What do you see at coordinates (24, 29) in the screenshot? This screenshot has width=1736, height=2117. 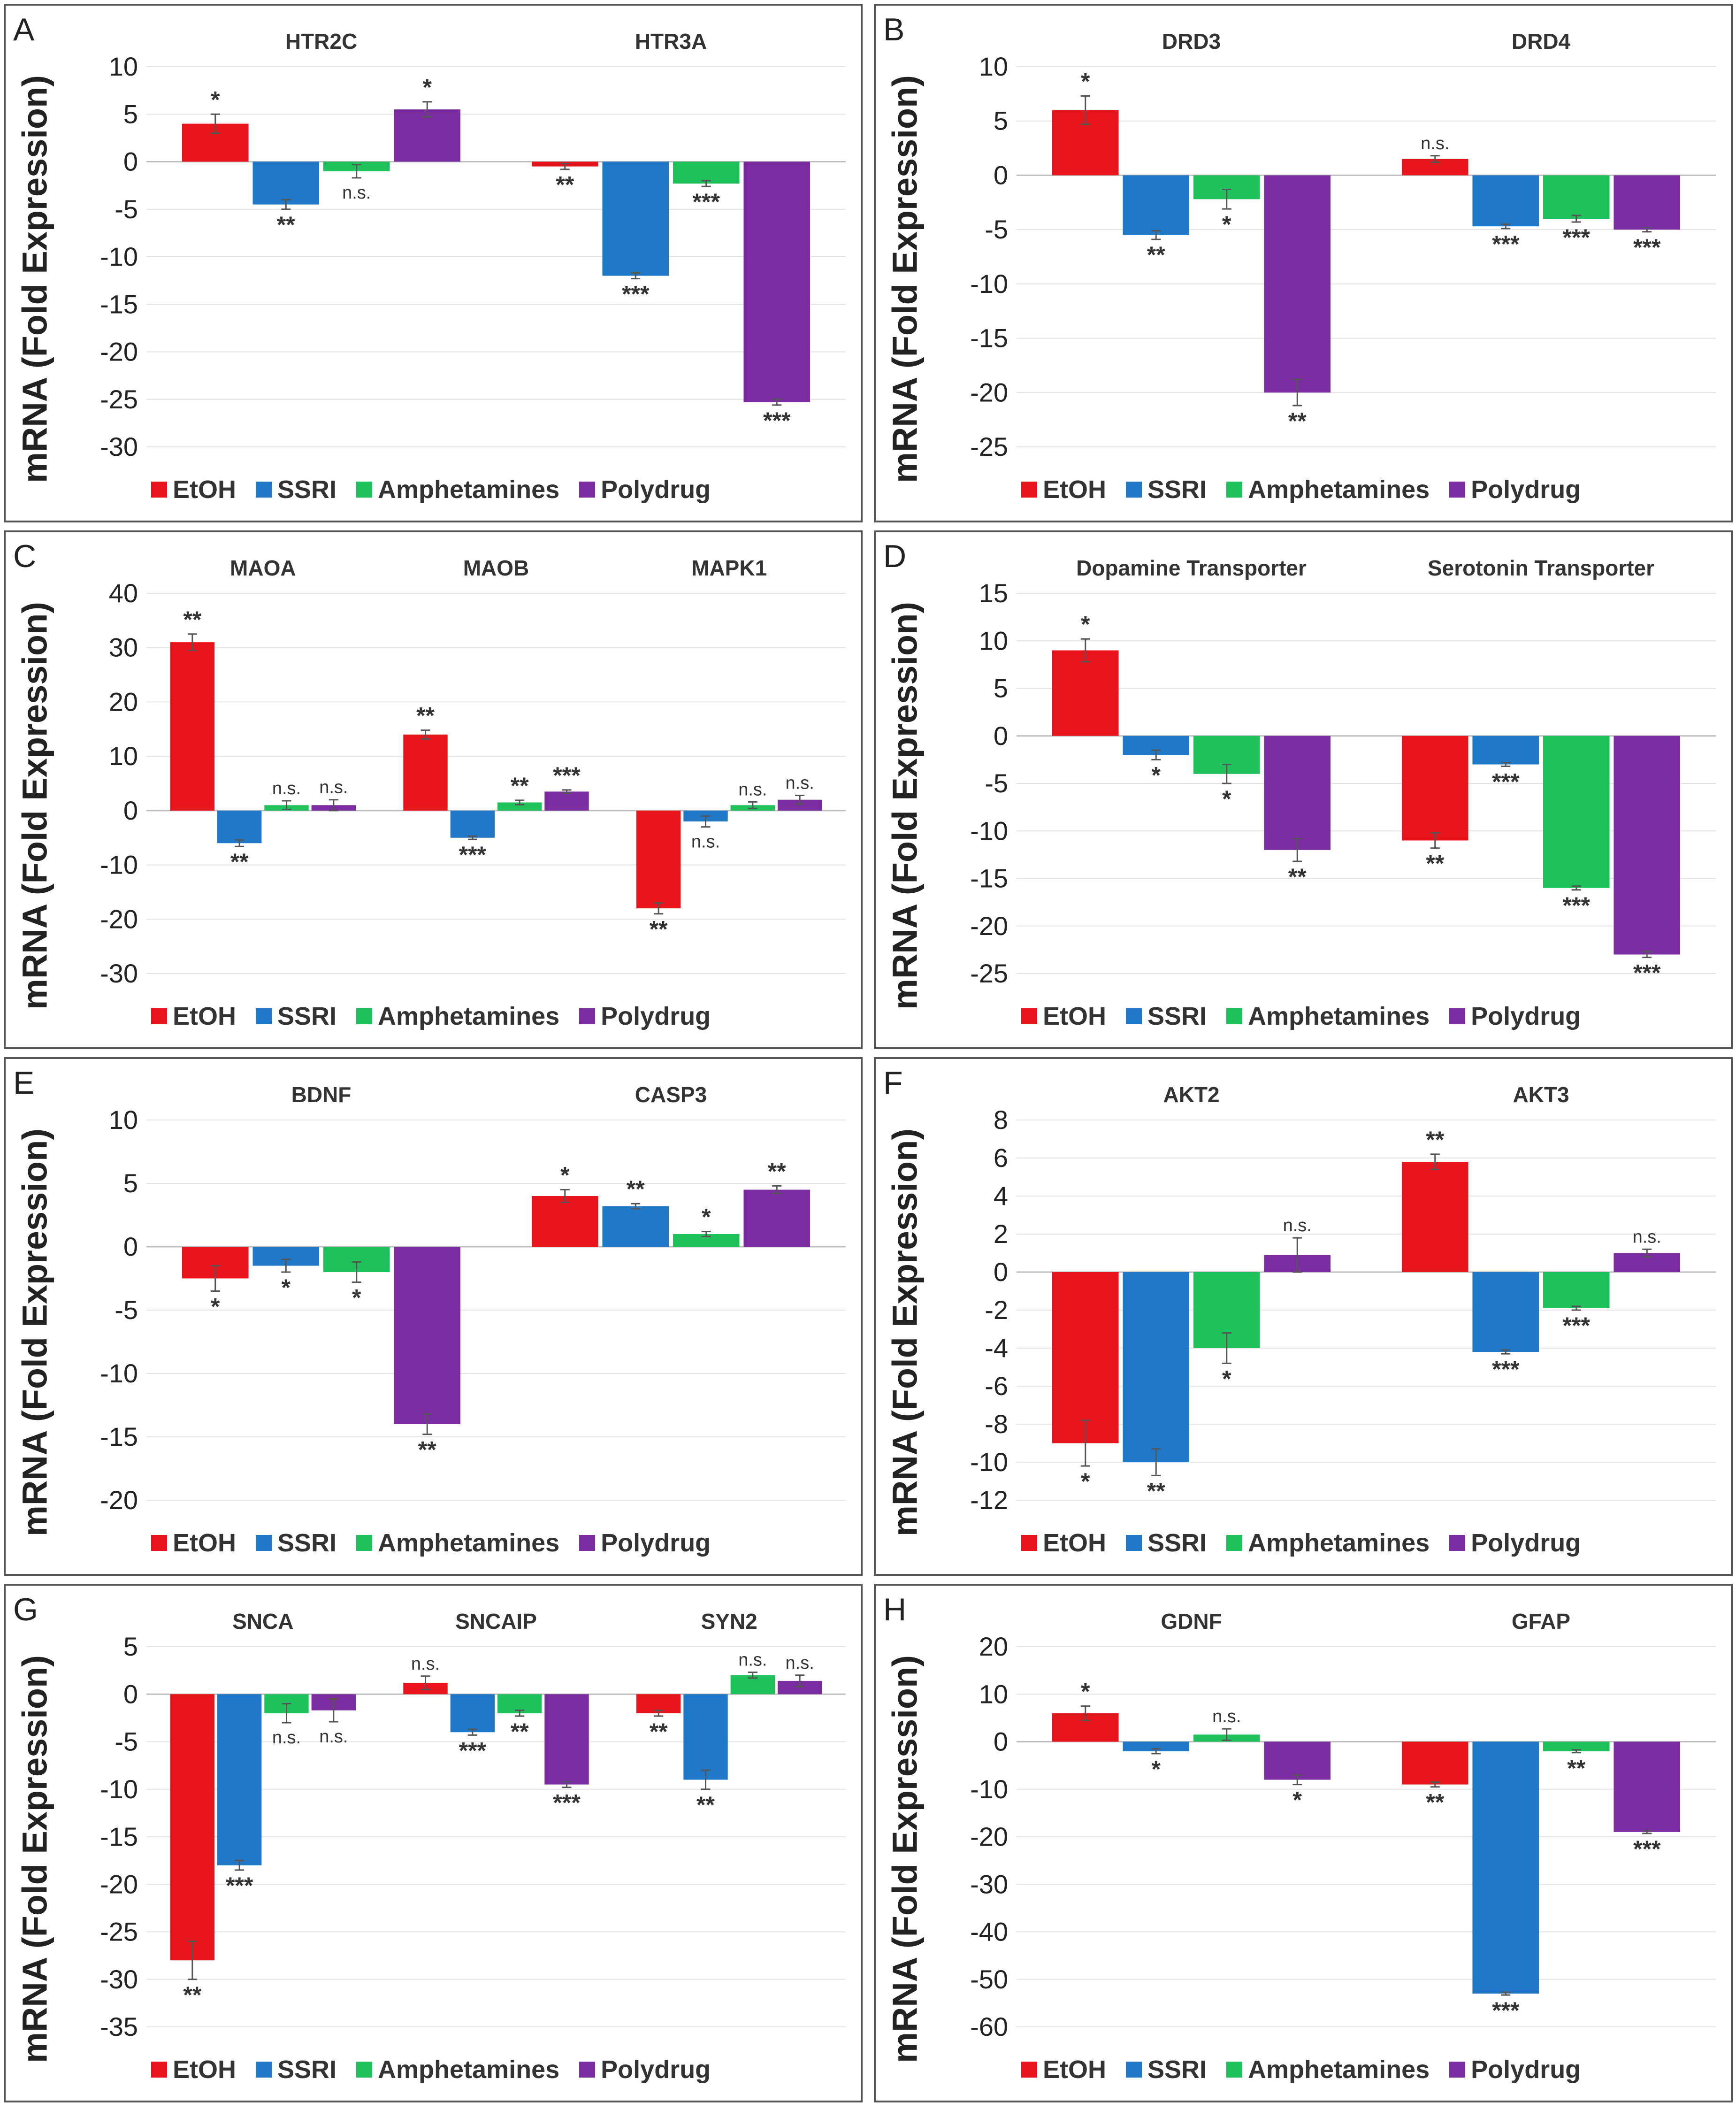 I see `panel-letter: A` at bounding box center [24, 29].